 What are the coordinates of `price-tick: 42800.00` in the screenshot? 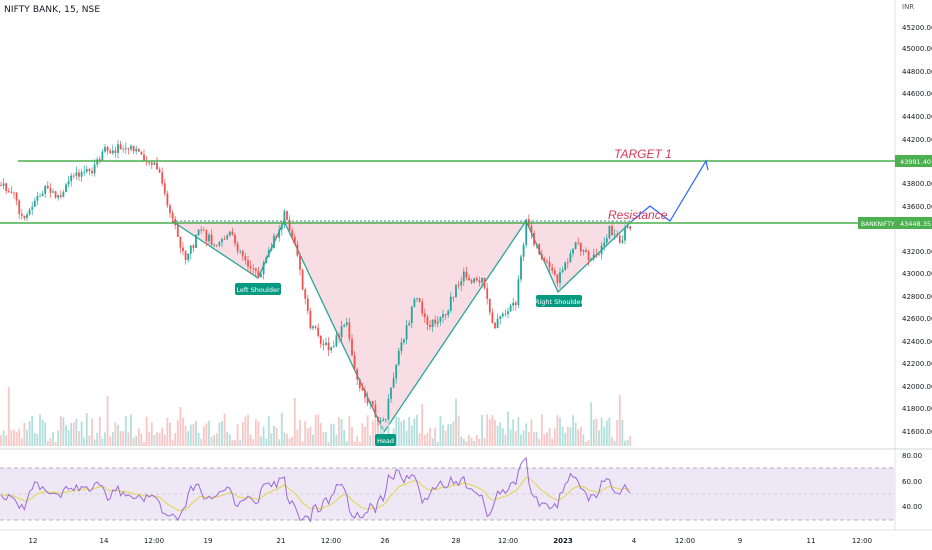 It's located at (917, 297).